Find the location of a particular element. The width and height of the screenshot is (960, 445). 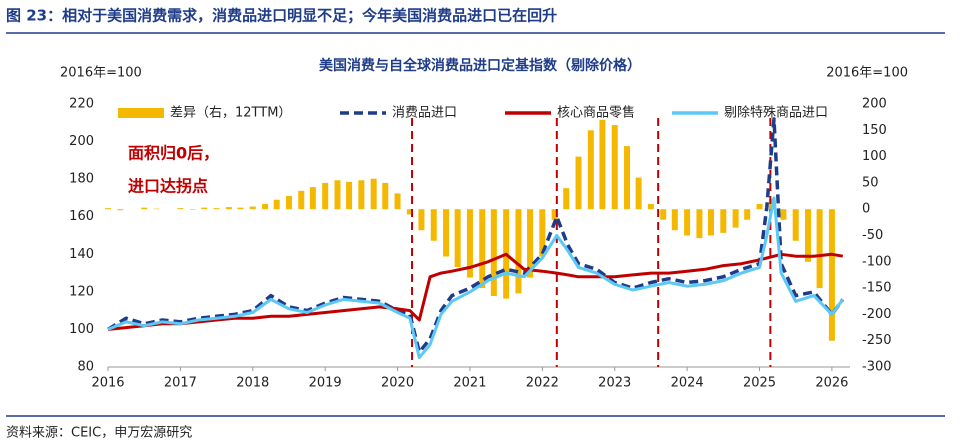

legend-label: 差异（右，12TTM） is located at coordinates (230, 113).